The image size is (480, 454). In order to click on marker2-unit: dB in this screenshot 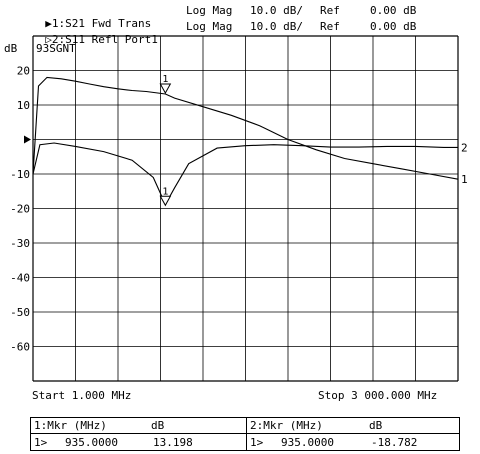, I will do `click(376, 425)`.